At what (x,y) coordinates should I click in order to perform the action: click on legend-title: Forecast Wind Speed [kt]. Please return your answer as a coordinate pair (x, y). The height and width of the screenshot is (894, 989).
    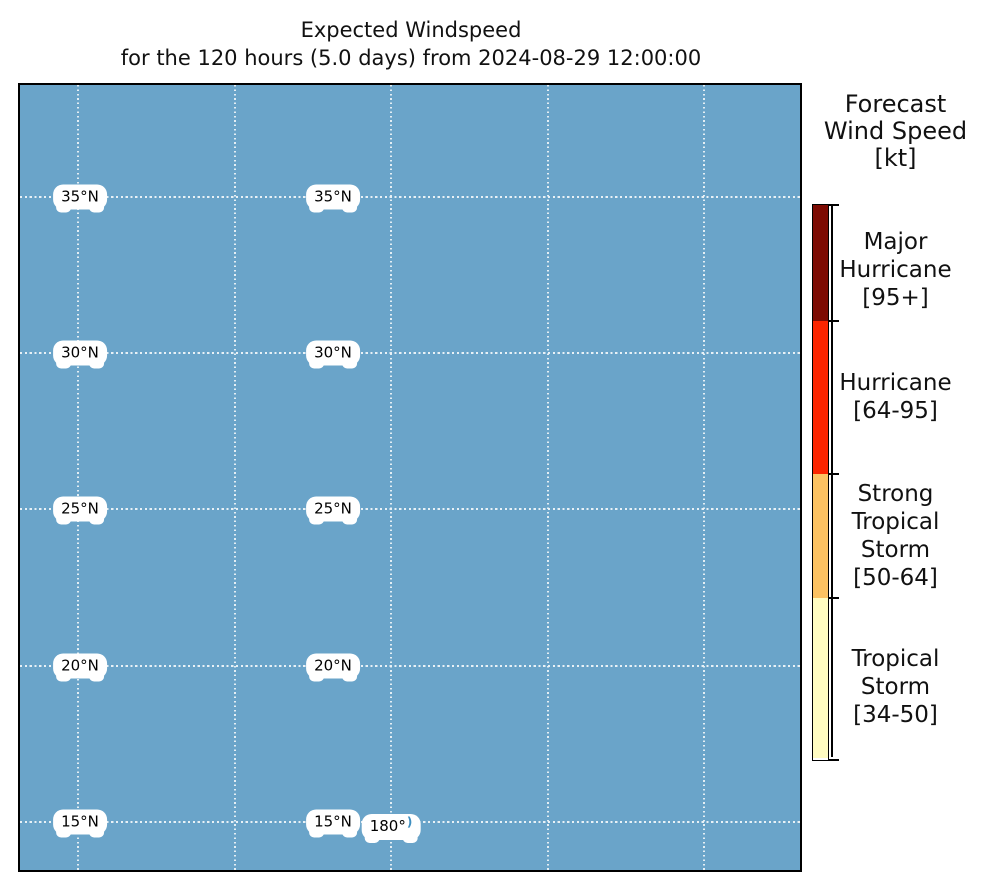
    Looking at the image, I should click on (895, 131).